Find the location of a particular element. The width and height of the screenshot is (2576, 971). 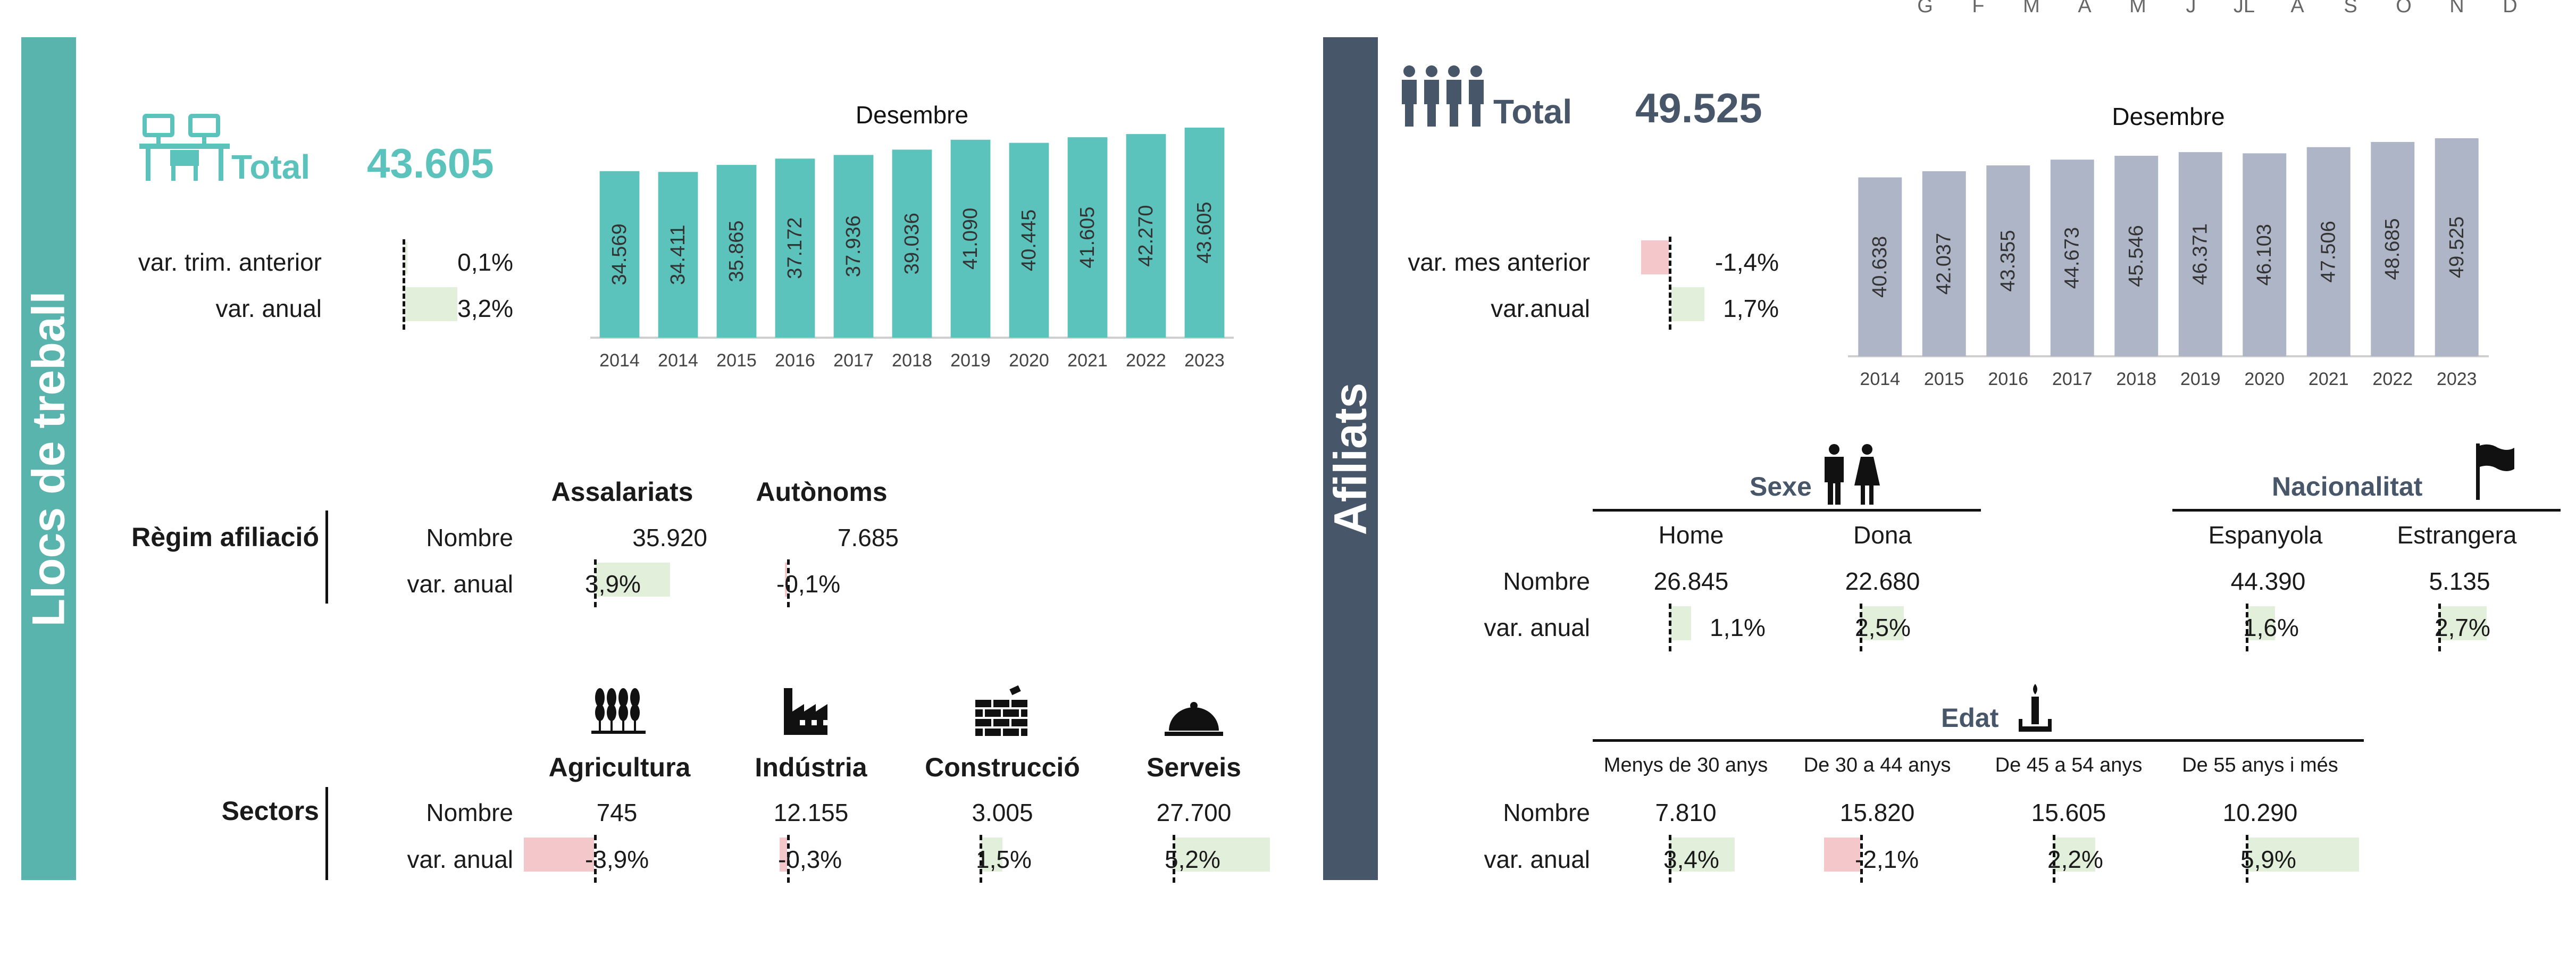

var-axis-afiliats is located at coordinates (1670, 283).